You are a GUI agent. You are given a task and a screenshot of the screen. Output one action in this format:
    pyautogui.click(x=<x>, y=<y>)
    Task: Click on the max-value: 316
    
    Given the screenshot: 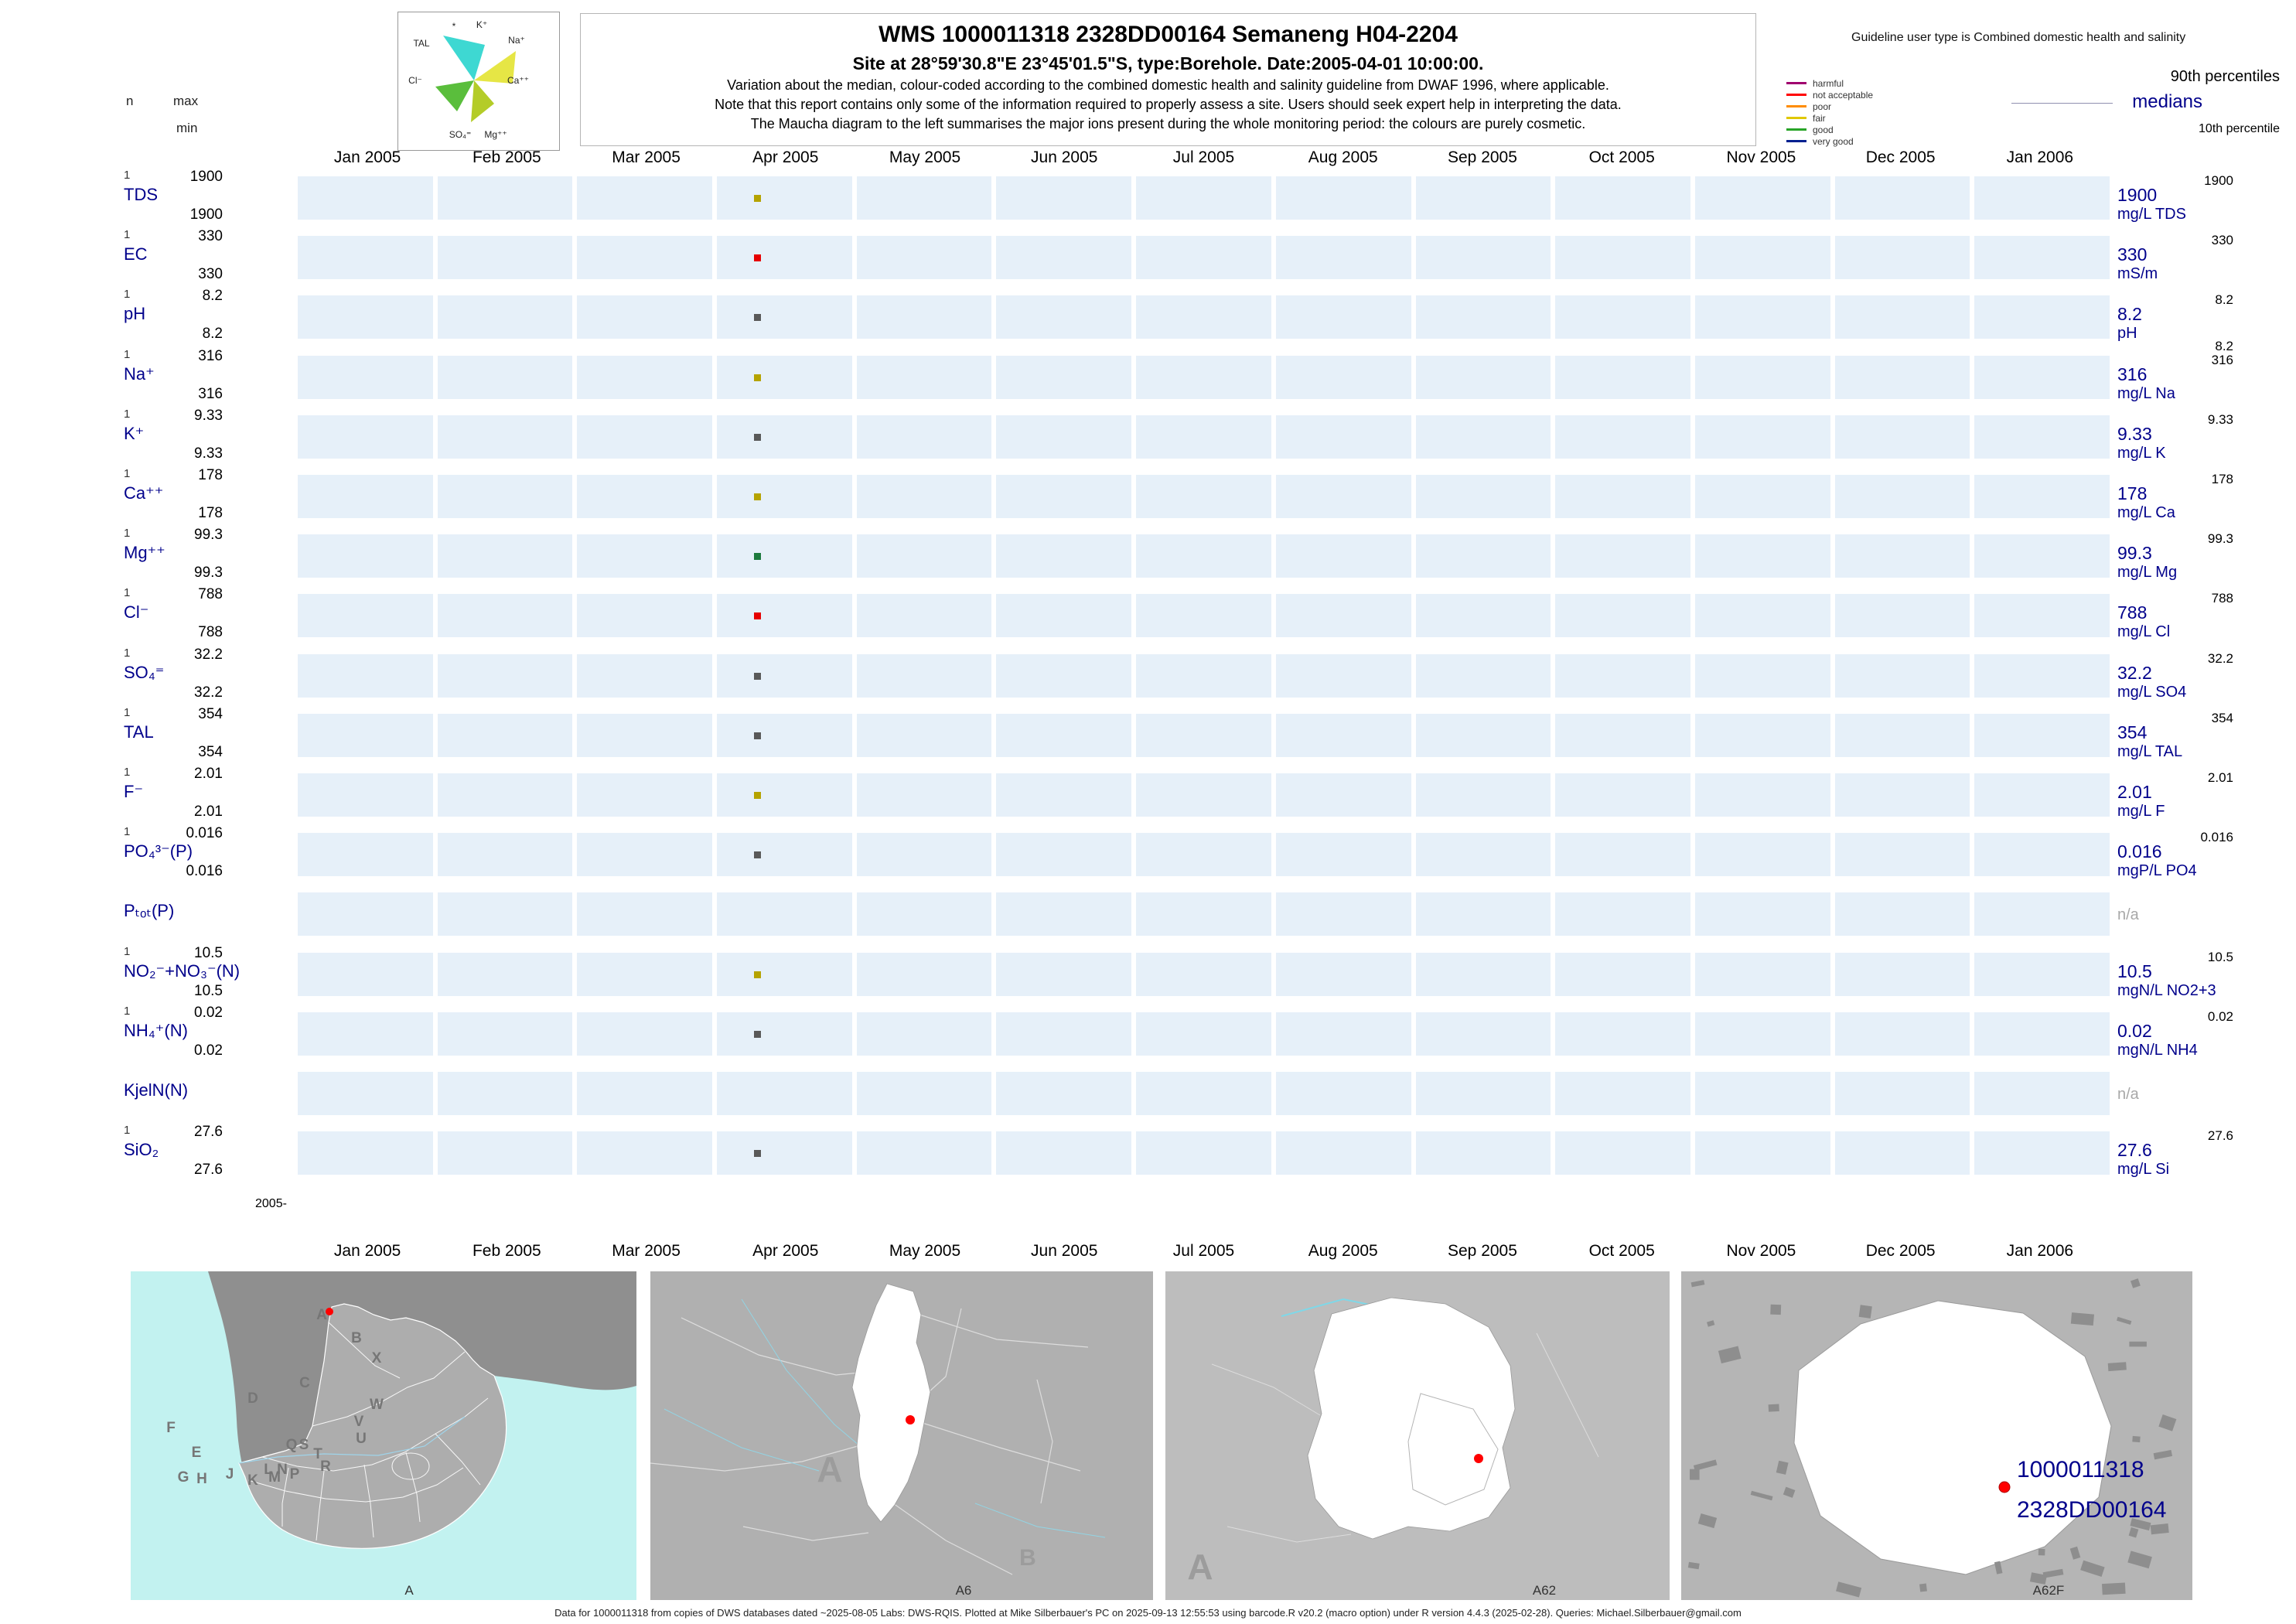 What is the action you would take?
    pyautogui.click(x=210, y=355)
    